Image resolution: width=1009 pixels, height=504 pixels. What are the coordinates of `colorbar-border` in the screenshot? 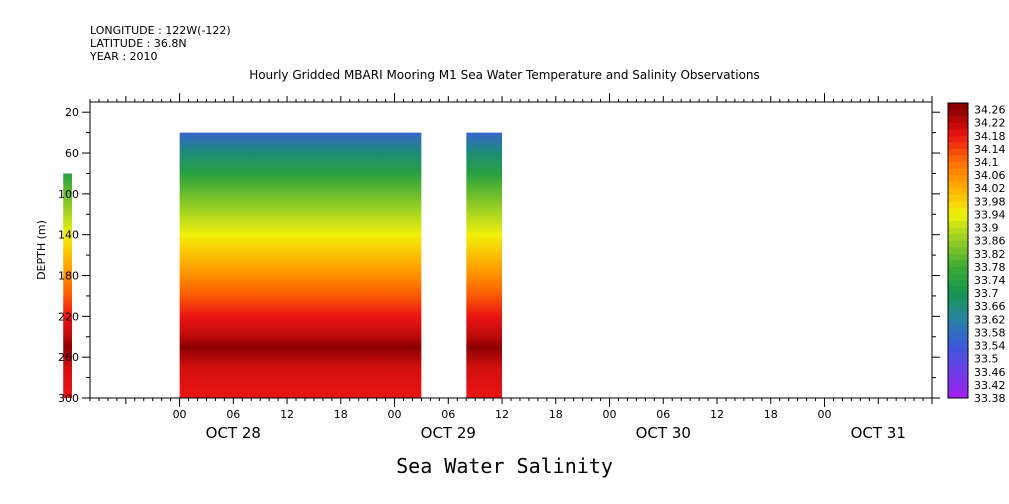 It's located at (958, 250).